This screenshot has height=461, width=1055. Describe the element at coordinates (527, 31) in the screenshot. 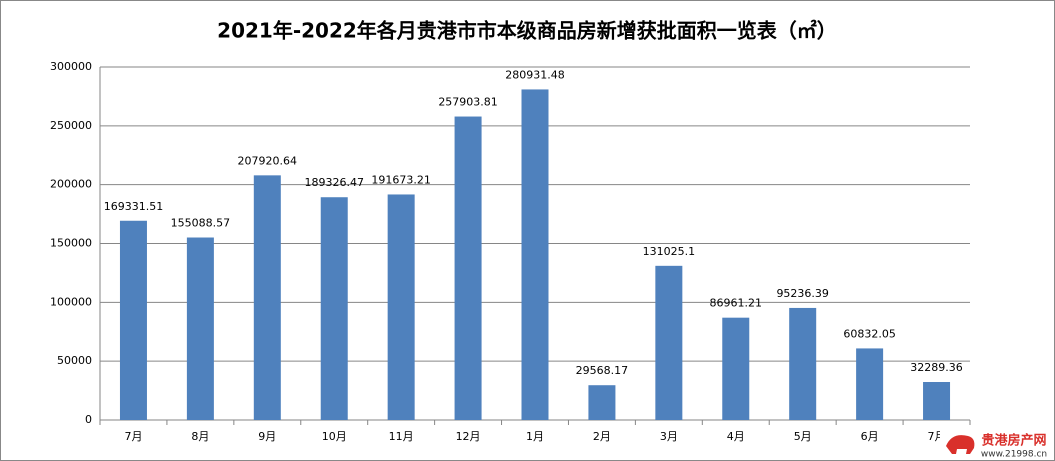

I see `chart-title: 2021年-2022年各月贵港市市本级商品房新增获批面积一览表（㎡）` at that location.